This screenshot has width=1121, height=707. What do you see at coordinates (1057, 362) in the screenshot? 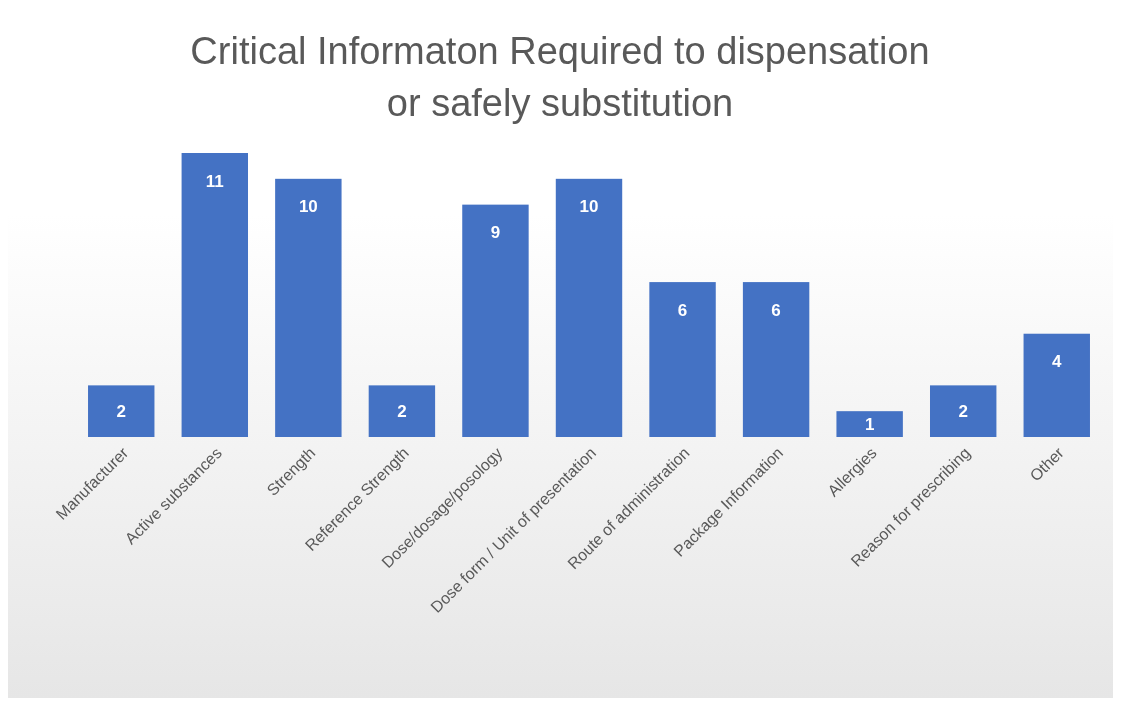
I see `data-label: 4` at bounding box center [1057, 362].